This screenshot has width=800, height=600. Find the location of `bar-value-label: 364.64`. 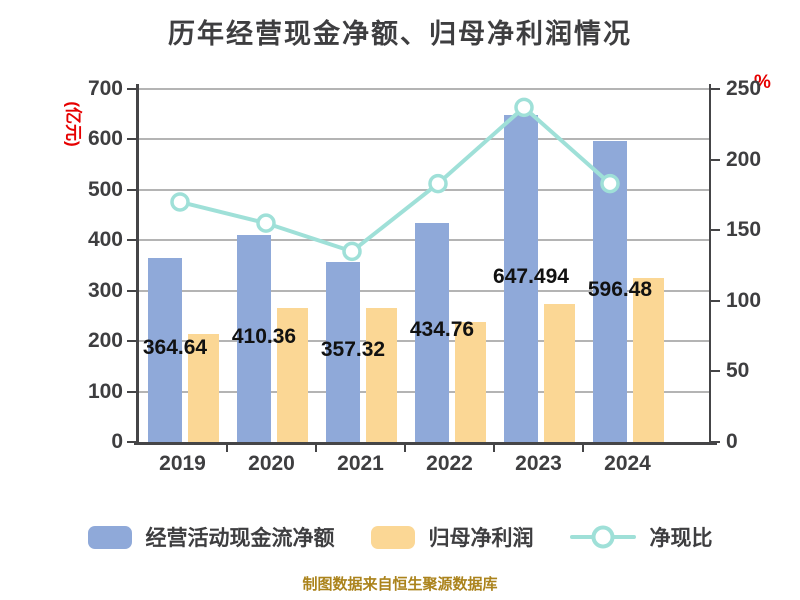

bar-value-label: 364.64 is located at coordinates (175, 348).